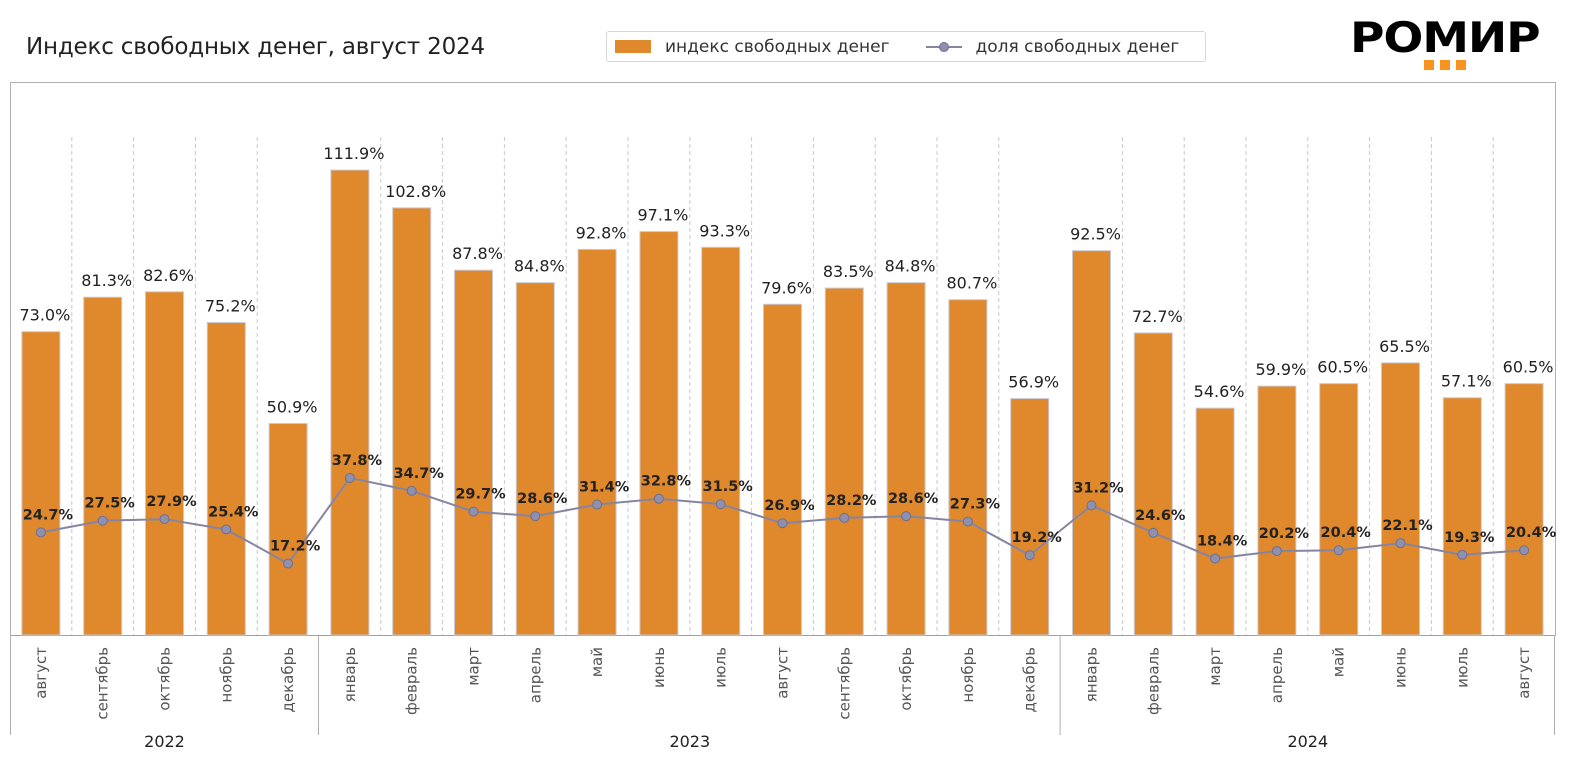 This screenshot has width=1583, height=767. Describe the element at coordinates (1095, 234) in the screenshot. I see `bar-value-label: 92.5%` at that location.